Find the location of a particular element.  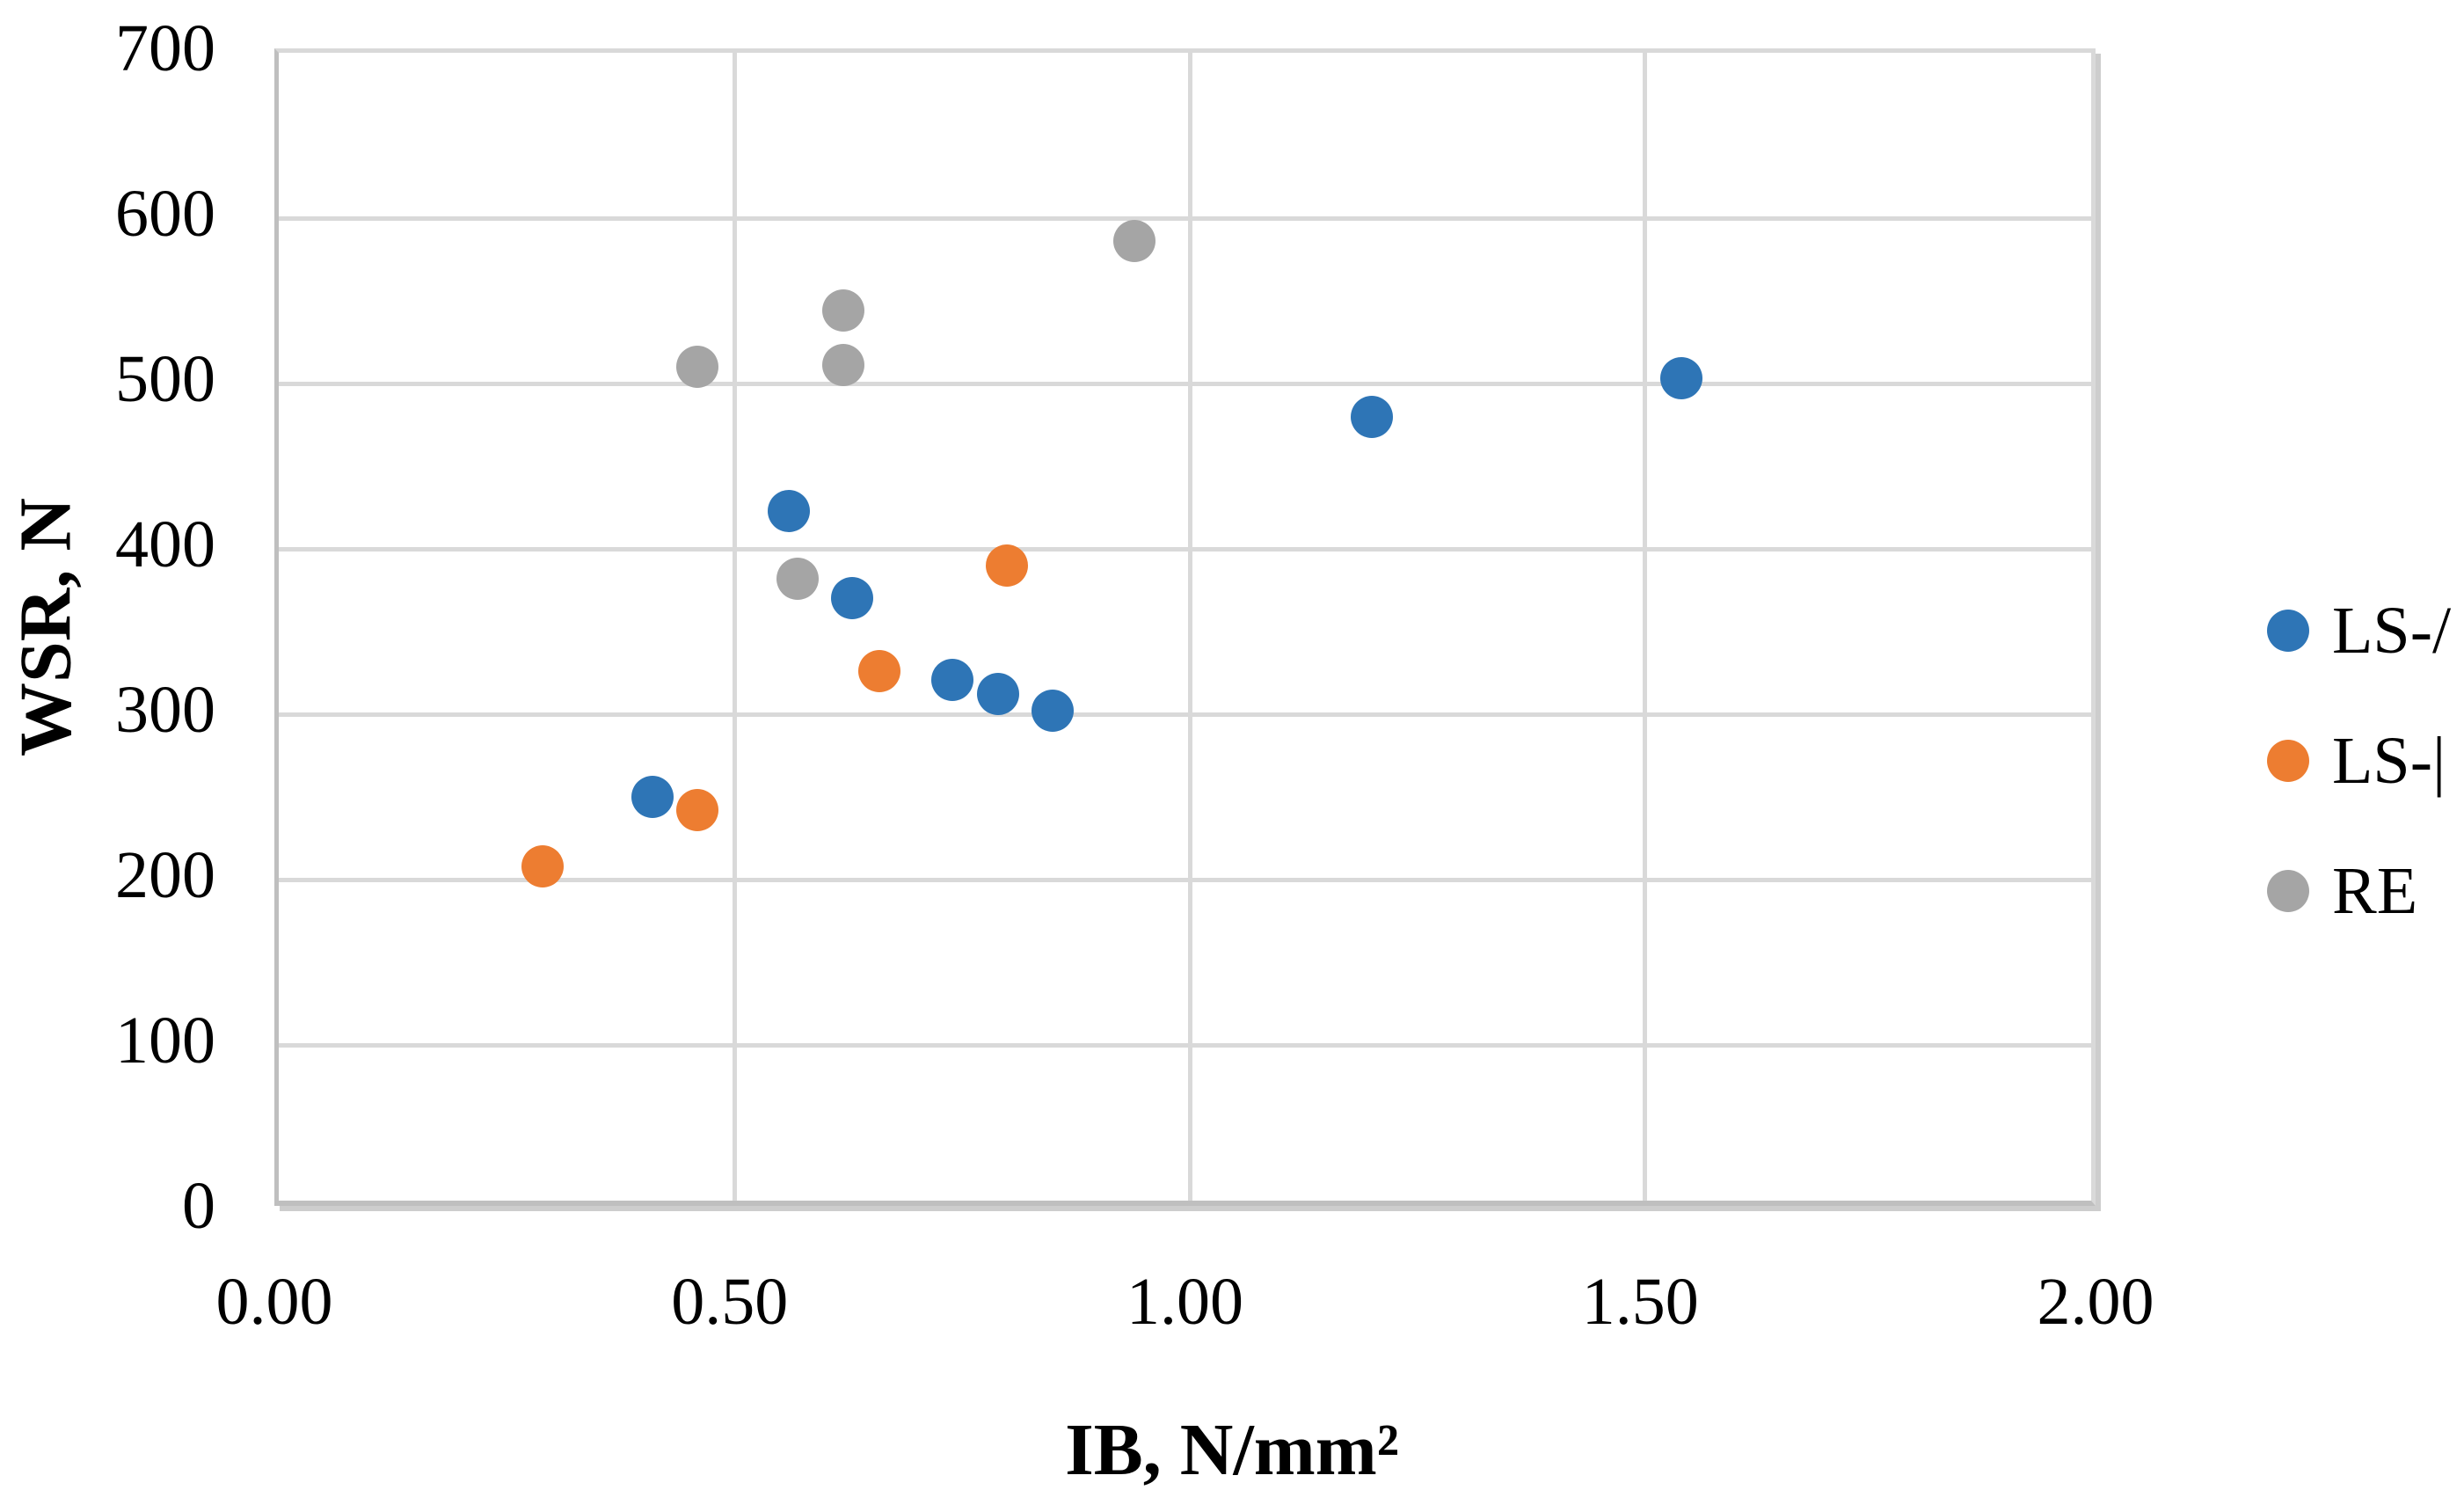

x-axis-title: IB, N/mm² is located at coordinates (1232, 1449).